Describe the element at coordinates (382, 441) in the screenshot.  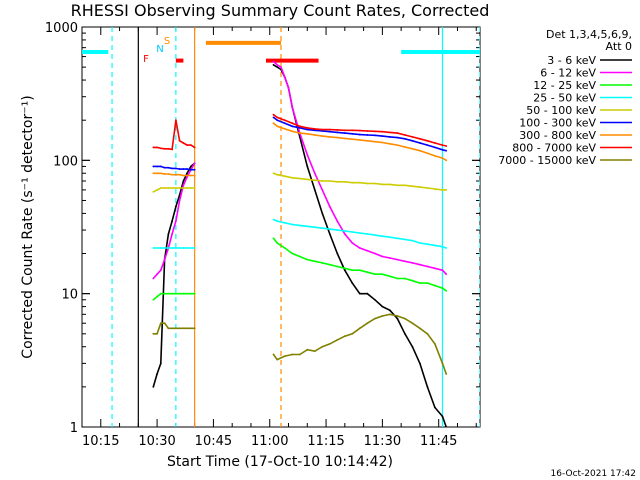
I see `x-tick-label: 11:30` at that location.